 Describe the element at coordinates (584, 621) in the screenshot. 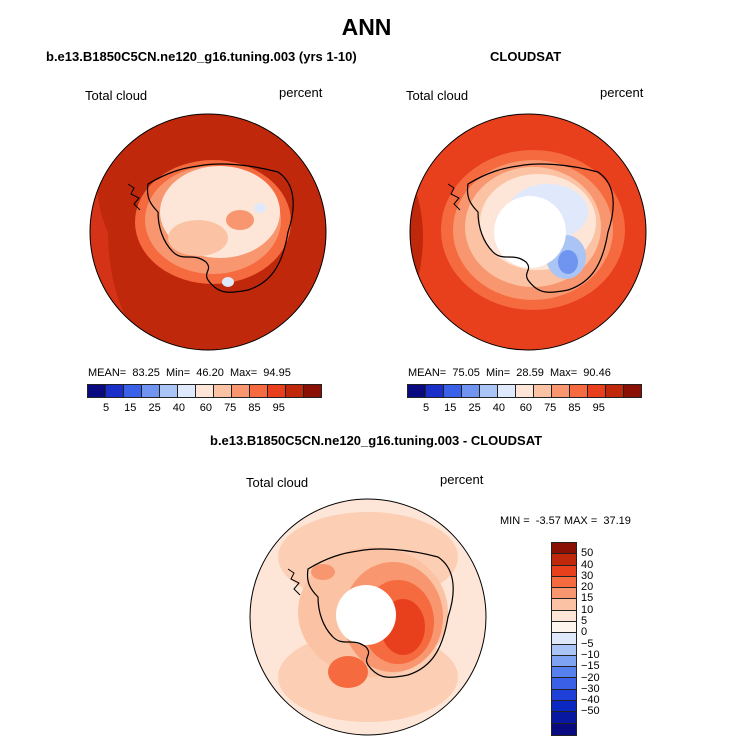

I see `diff-colorbar-tick-label: 5` at that location.